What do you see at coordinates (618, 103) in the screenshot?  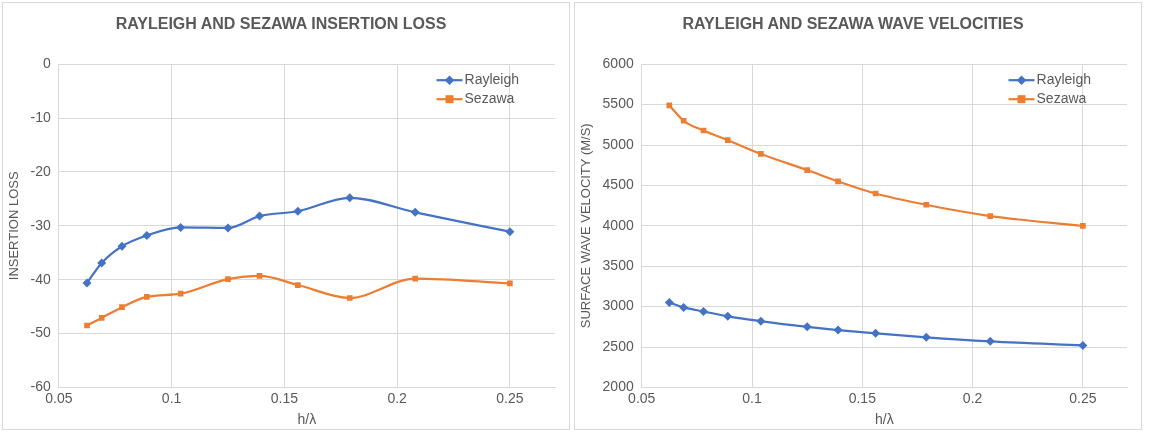 I see `y-tick-label: 5500` at bounding box center [618, 103].